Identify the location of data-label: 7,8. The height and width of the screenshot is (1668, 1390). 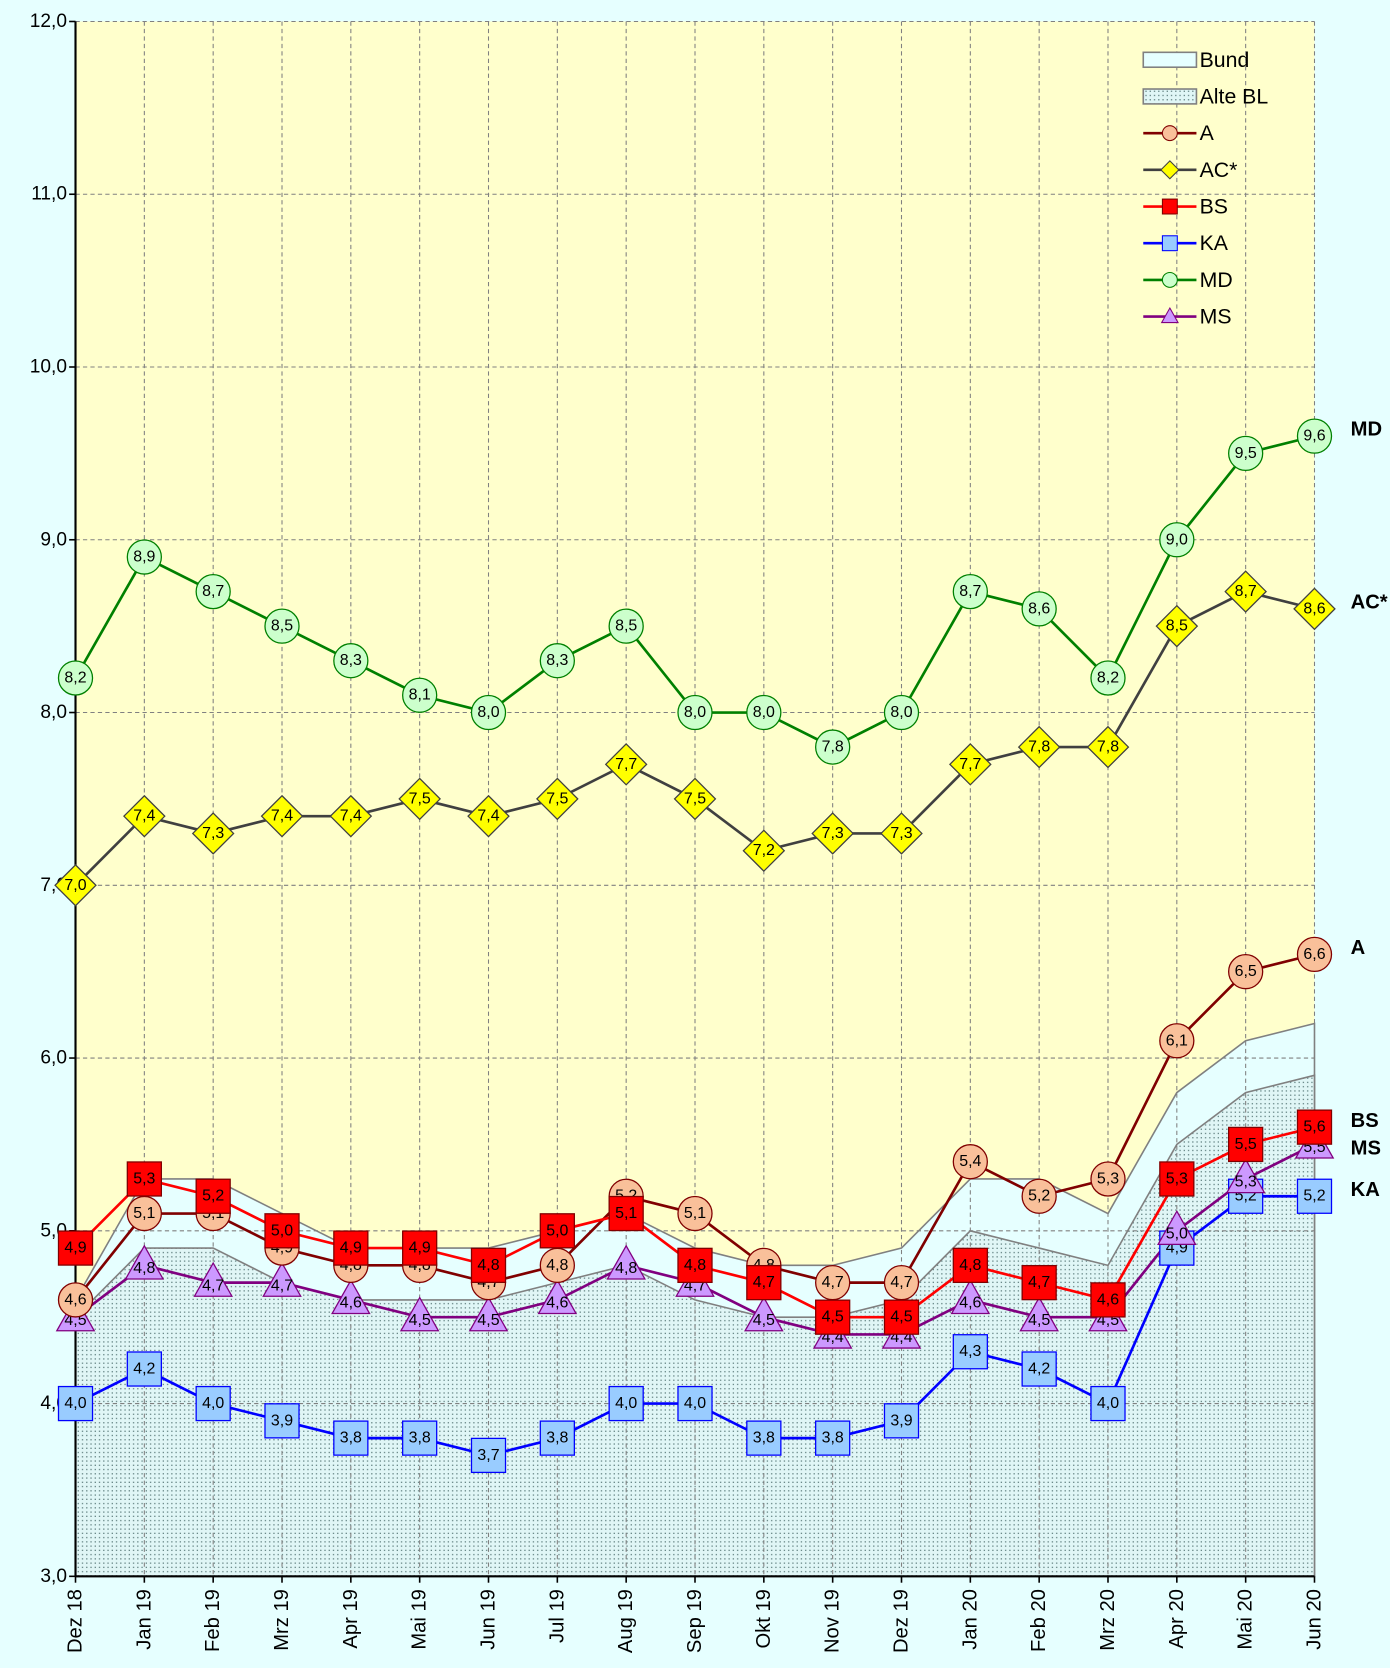
(833, 747).